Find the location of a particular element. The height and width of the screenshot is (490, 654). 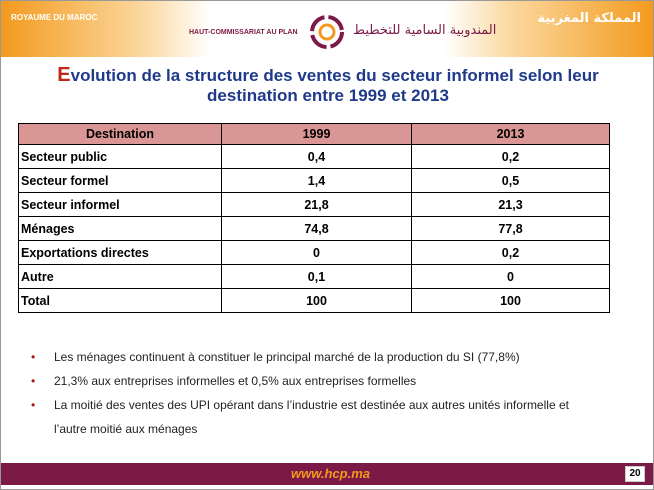

table-row: Ménages 74,8 77,8 is located at coordinates (314, 228).